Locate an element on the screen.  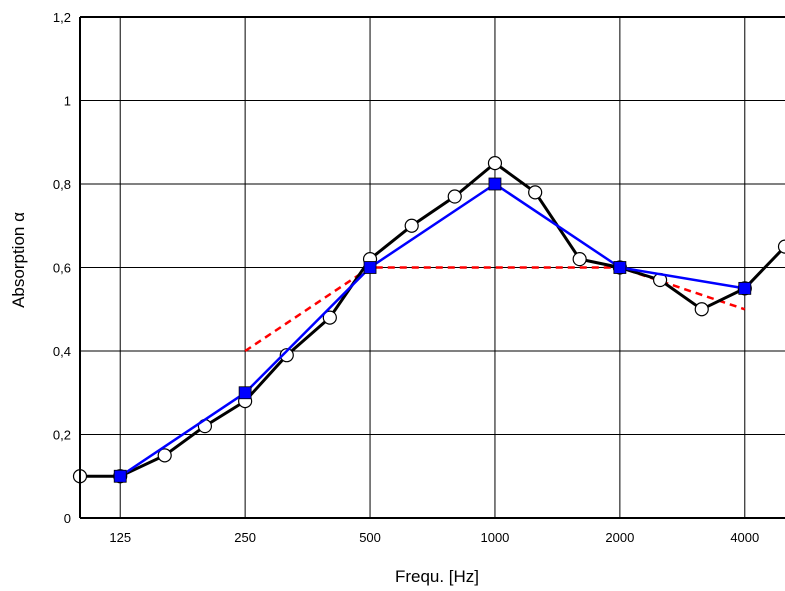
x-tick-label: 2000 is located at coordinates (619, 537).